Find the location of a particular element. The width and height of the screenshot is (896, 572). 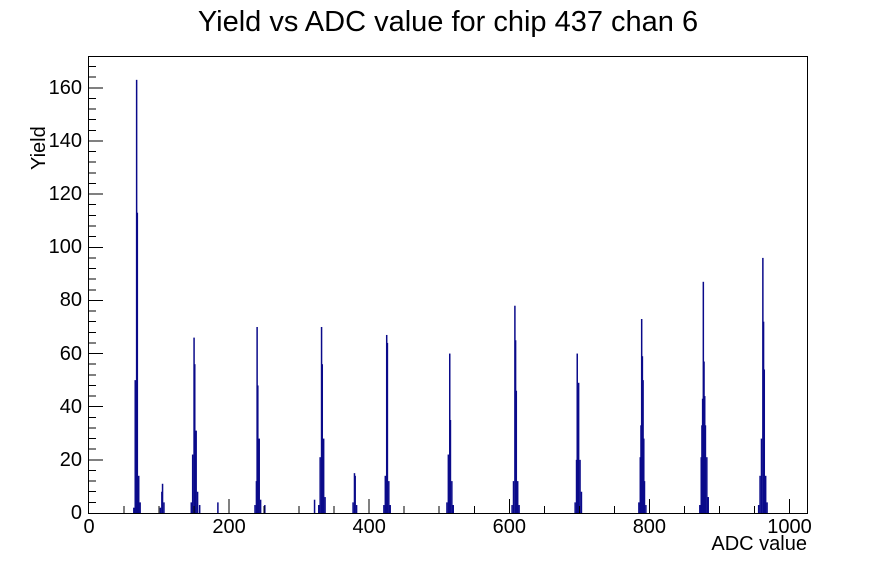

y-tick-label: 60 is located at coordinates (70, 353).